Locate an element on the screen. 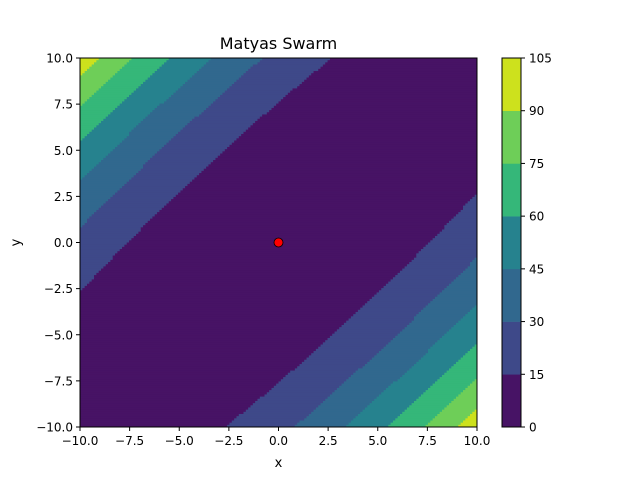  colorbar-tick-label: 30 is located at coordinates (536, 322).